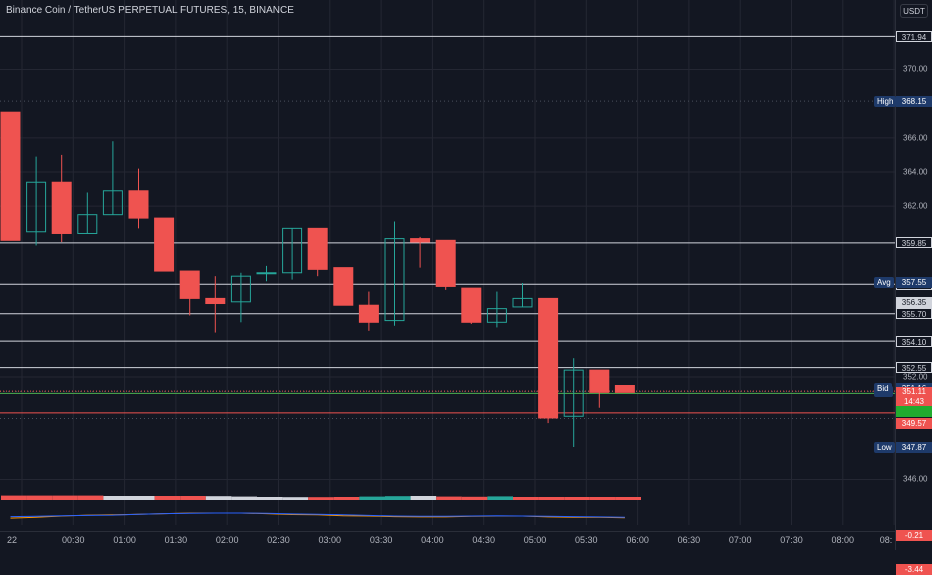 The image size is (932, 575). Describe the element at coordinates (914, 341) in the screenshot. I see `level-price-tag: 354.10` at that location.